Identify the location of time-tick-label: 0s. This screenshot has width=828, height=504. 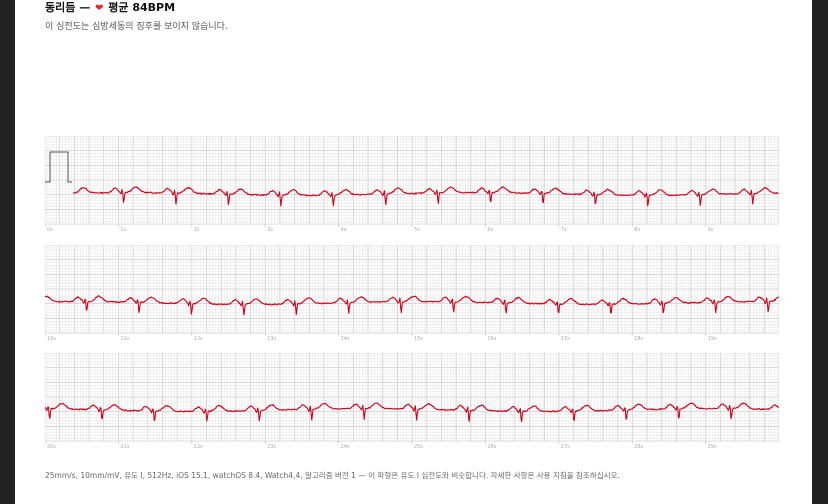
(50, 229).